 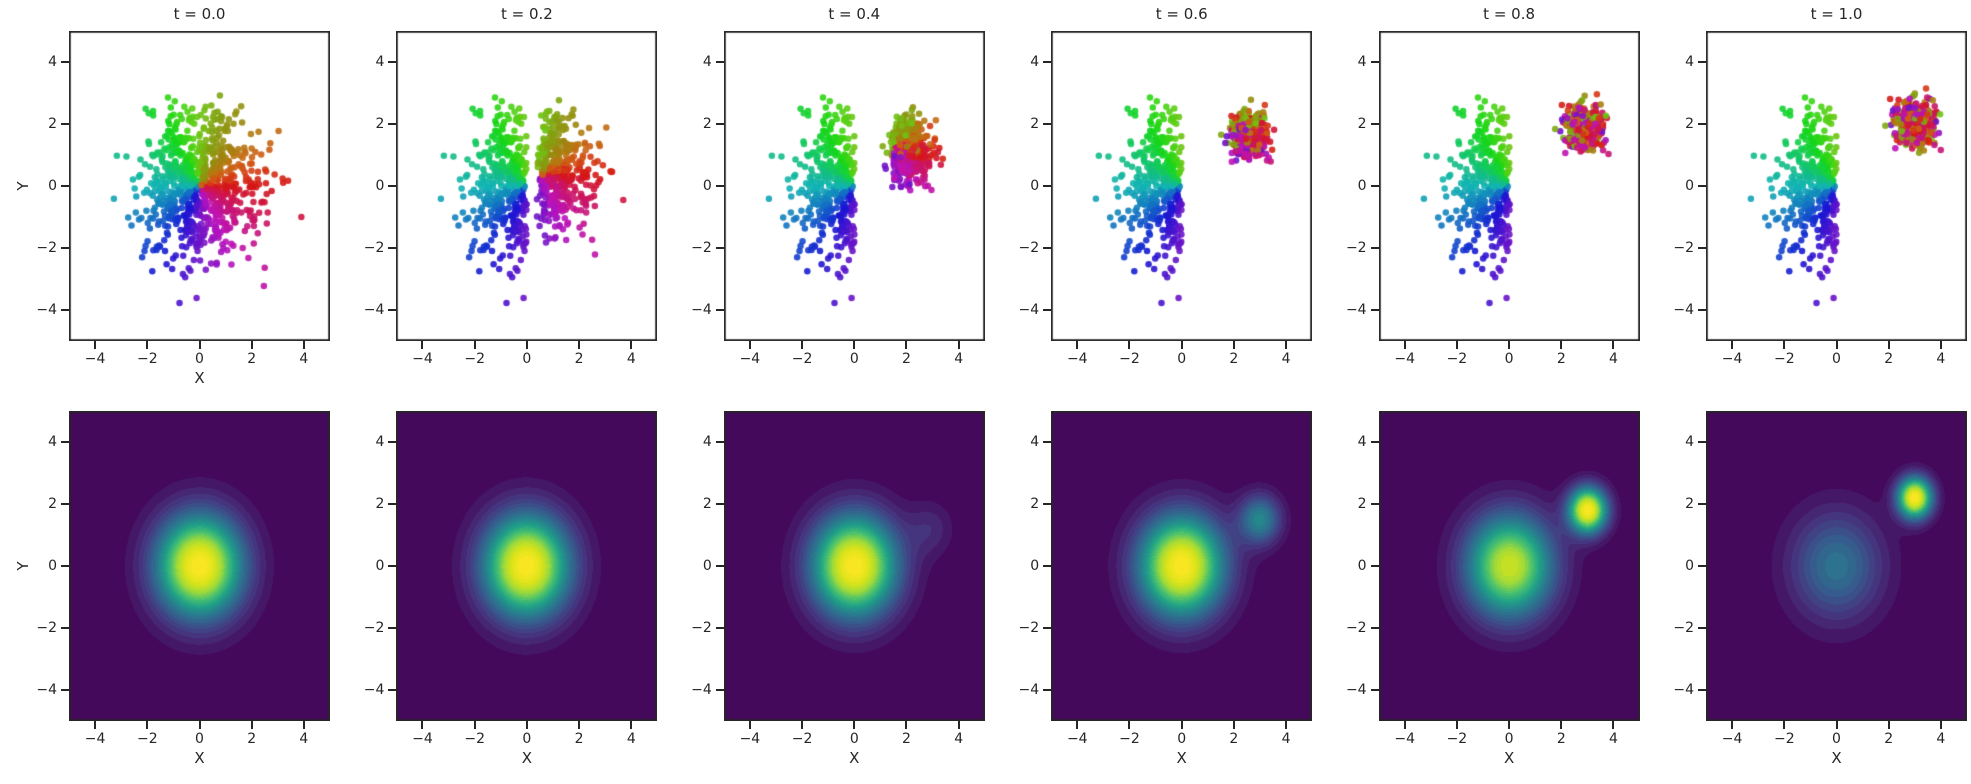 I want to click on density-panel-1: X −4 −4 −2 −2 0 0 2 2 4 4, so click(x=511, y=589).